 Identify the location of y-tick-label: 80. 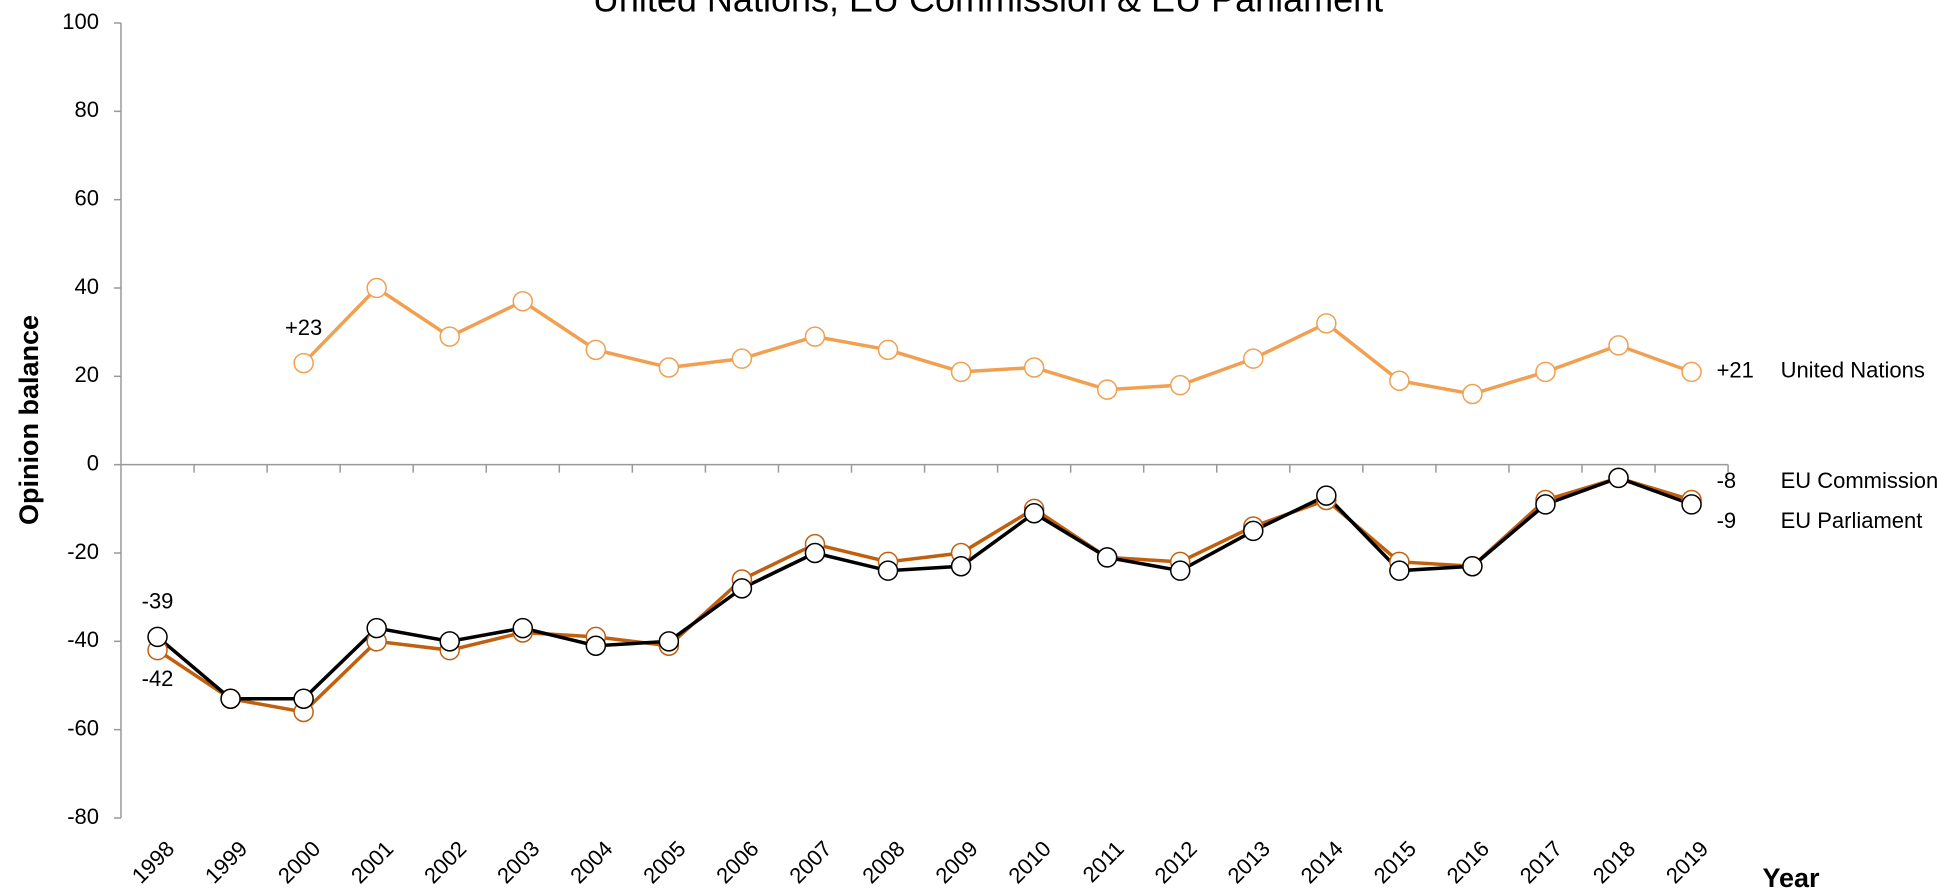
(87, 109).